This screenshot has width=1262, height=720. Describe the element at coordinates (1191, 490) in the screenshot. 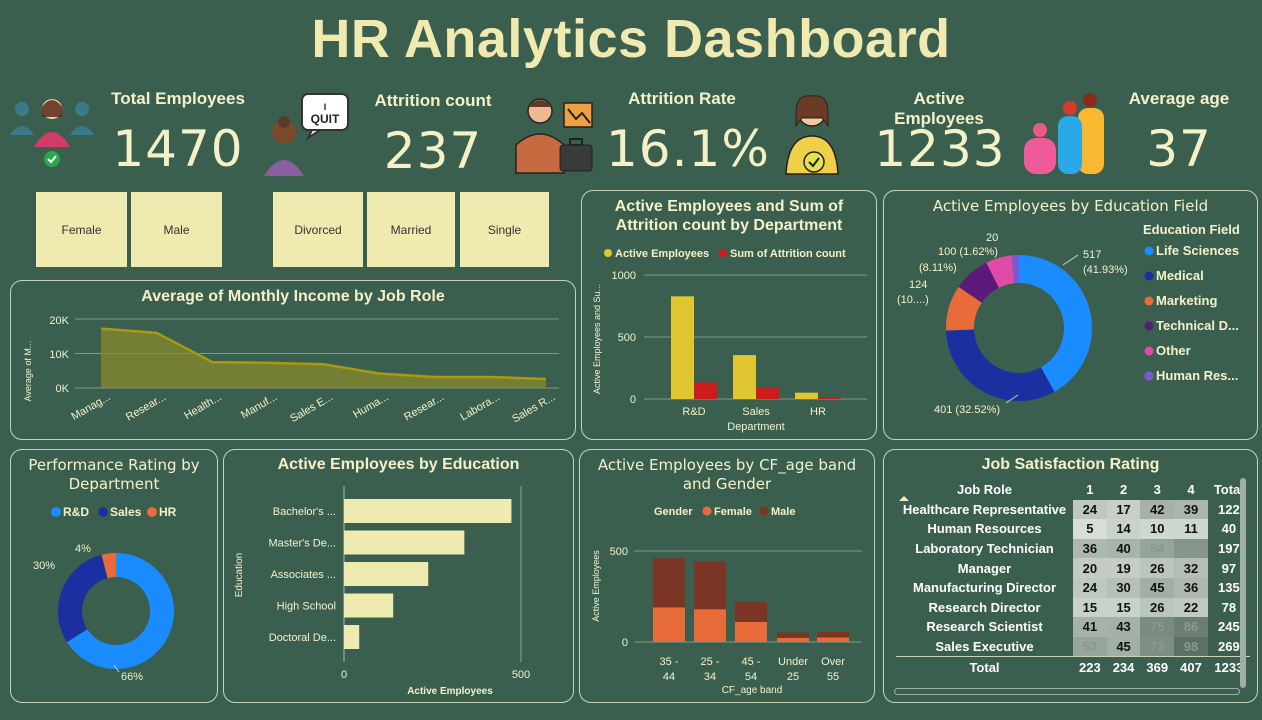

I see `header-rating-4: 4` at that location.